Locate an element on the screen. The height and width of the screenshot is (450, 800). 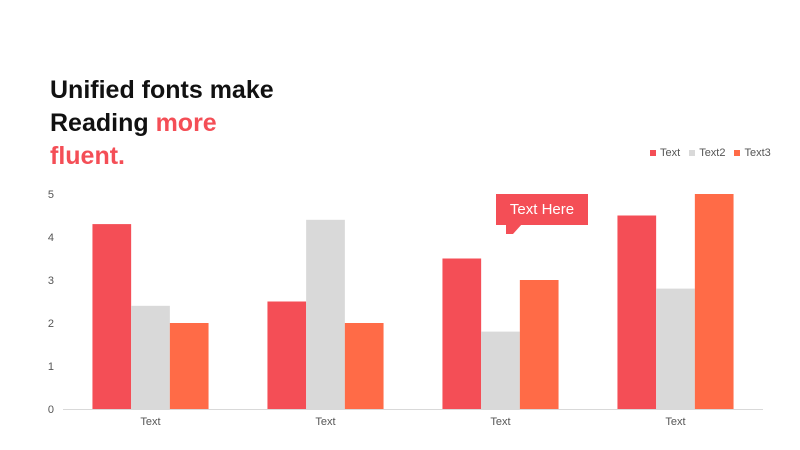
title-line-2: Reading more is located at coordinates (162, 123).